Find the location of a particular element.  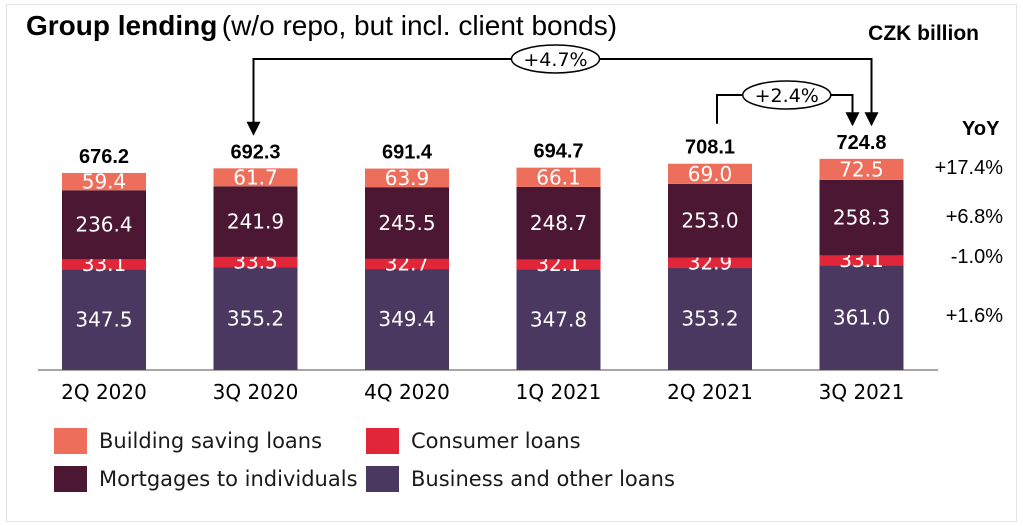

yoy-mortgages: +6.8% is located at coordinates (974, 216).